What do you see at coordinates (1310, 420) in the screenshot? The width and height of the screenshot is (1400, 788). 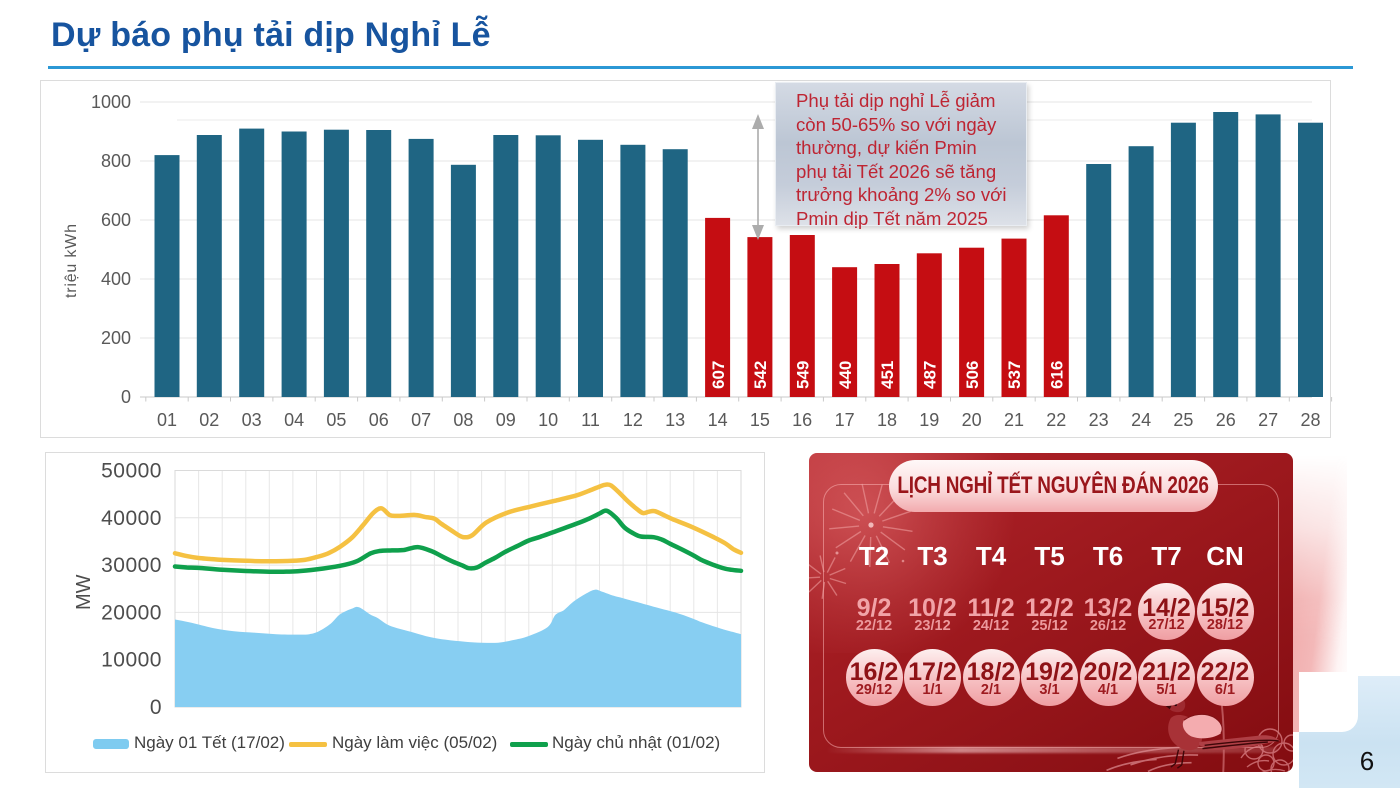 I see `svg-text: 28` at bounding box center [1310, 420].